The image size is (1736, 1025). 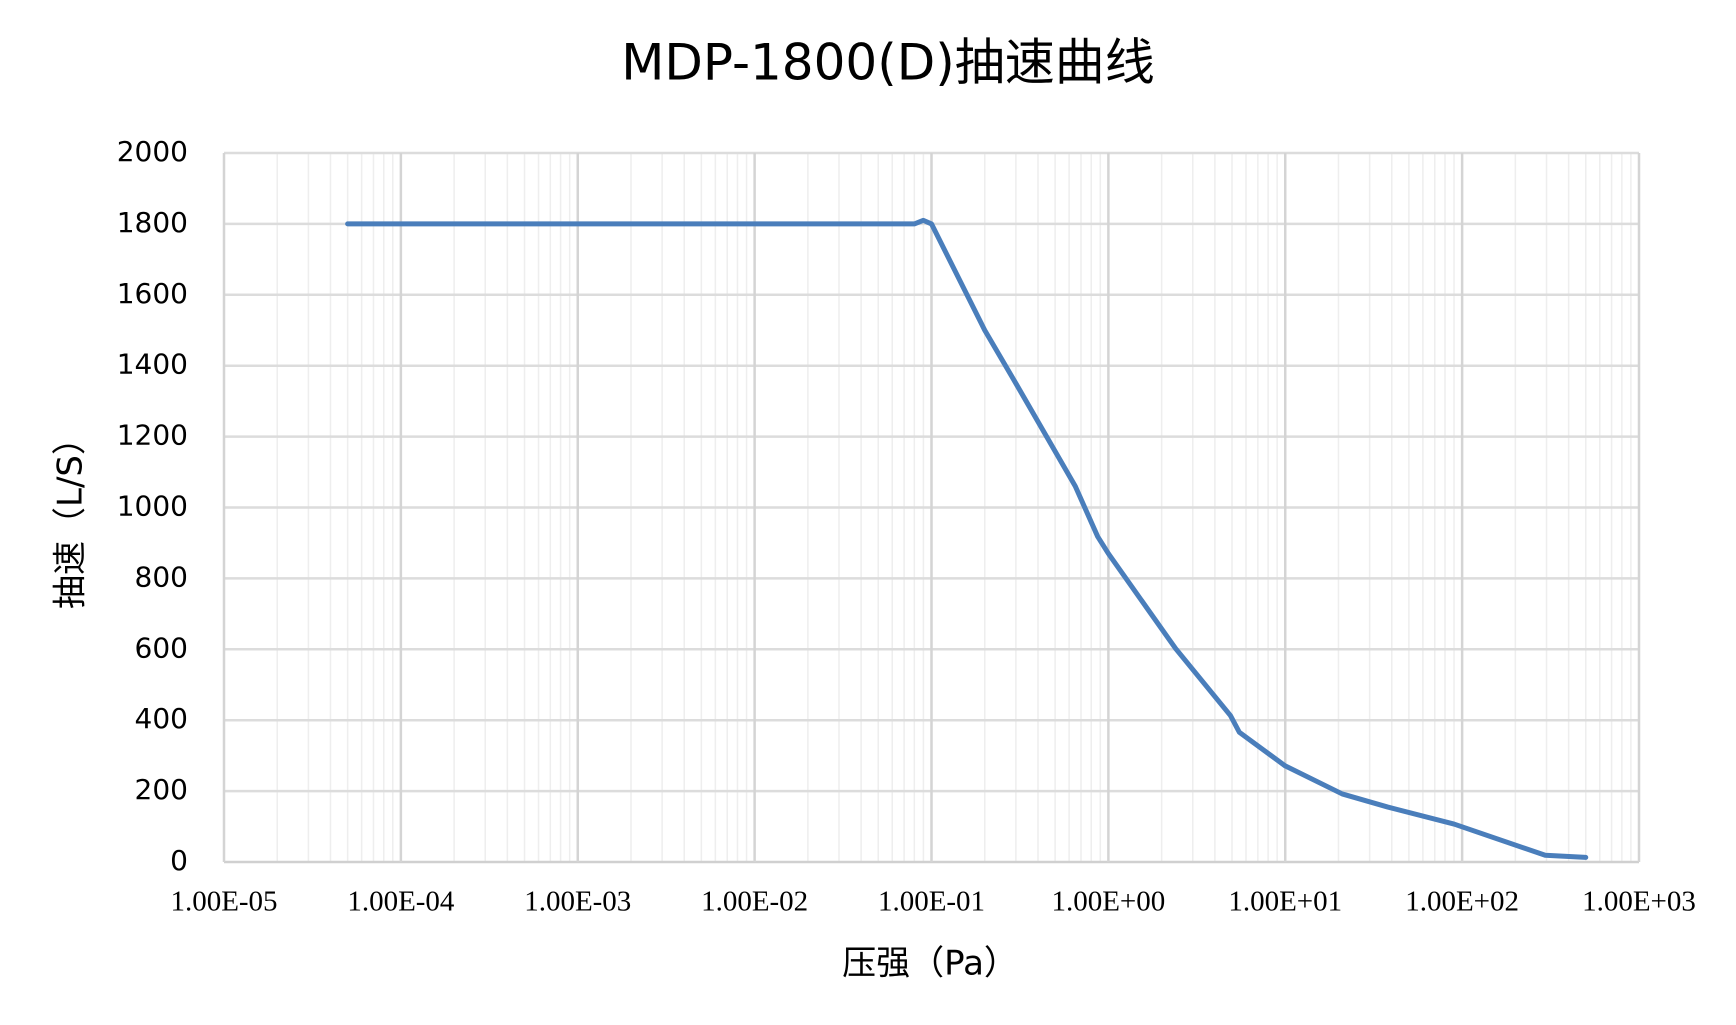 What do you see at coordinates (161, 789) in the screenshot?
I see `y-tick-label: 200` at bounding box center [161, 789].